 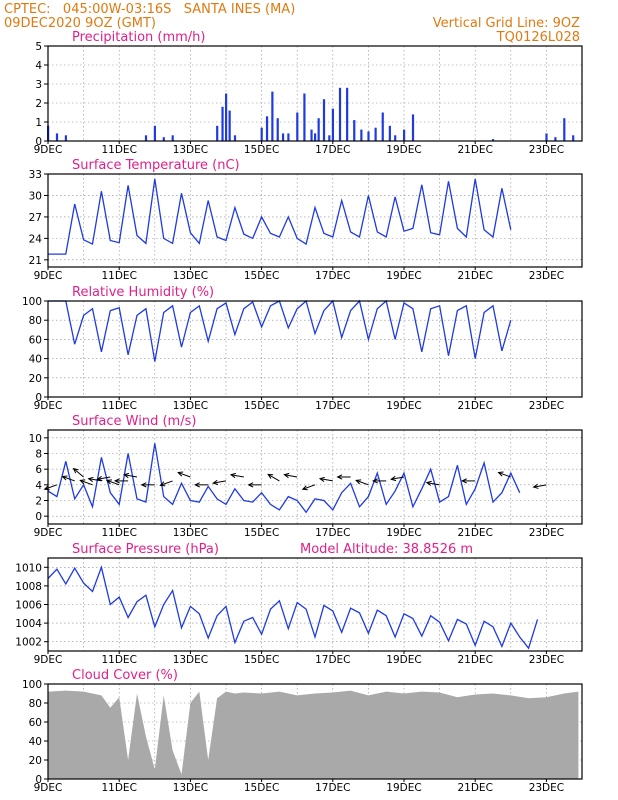 I want to click on y-tick-label: 6, so click(x=38, y=470).